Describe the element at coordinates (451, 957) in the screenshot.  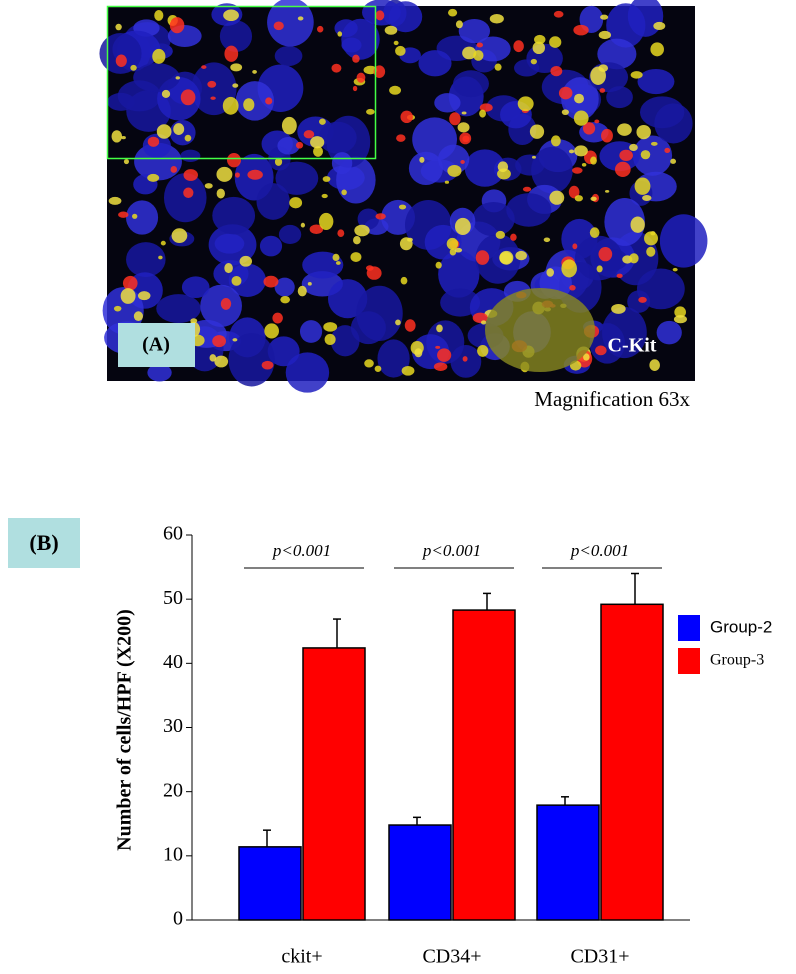
I see `x-tick-label: CD34+` at that location.